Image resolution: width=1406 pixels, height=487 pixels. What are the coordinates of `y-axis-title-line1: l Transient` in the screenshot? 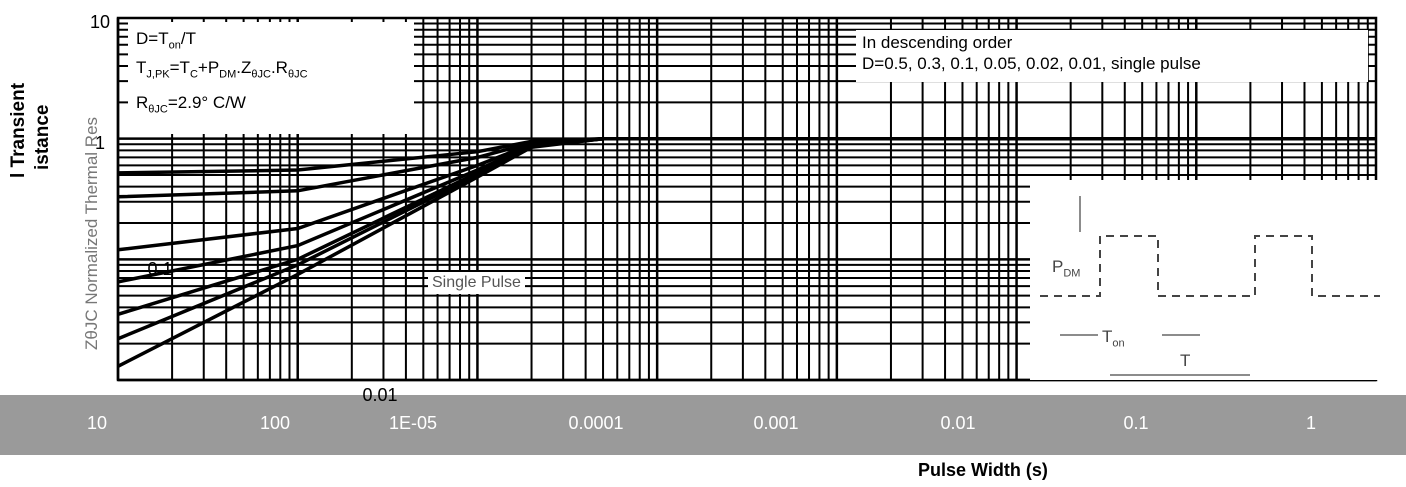 It's located at (18, 130).